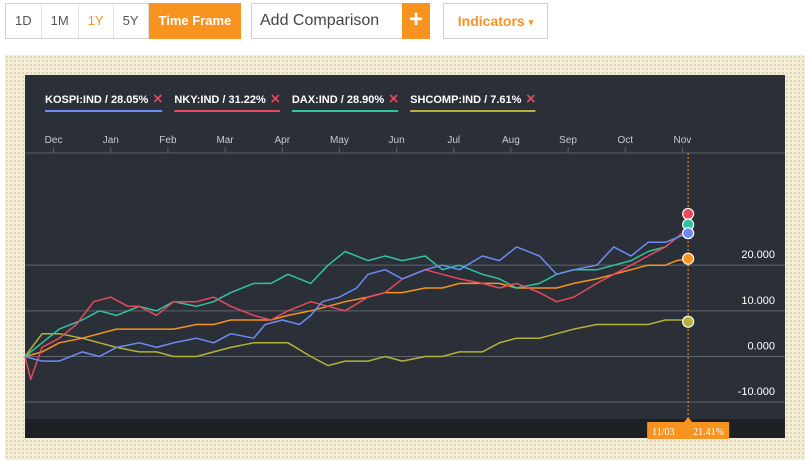 Image resolution: width=810 pixels, height=467 pixels. What do you see at coordinates (54, 140) in the screenshot?
I see `x-tick-label: Dec` at bounding box center [54, 140].